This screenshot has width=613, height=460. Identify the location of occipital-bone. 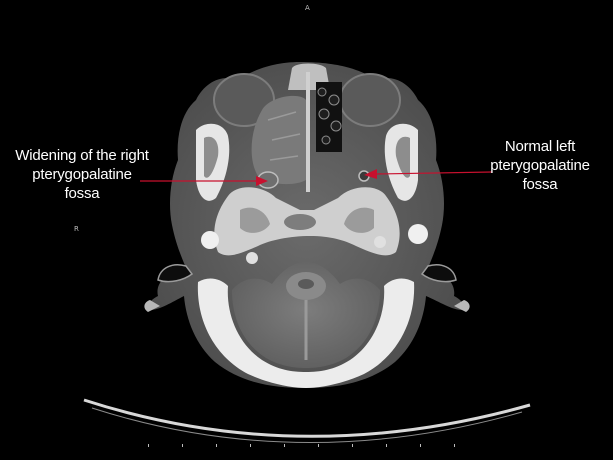
(306, 333).